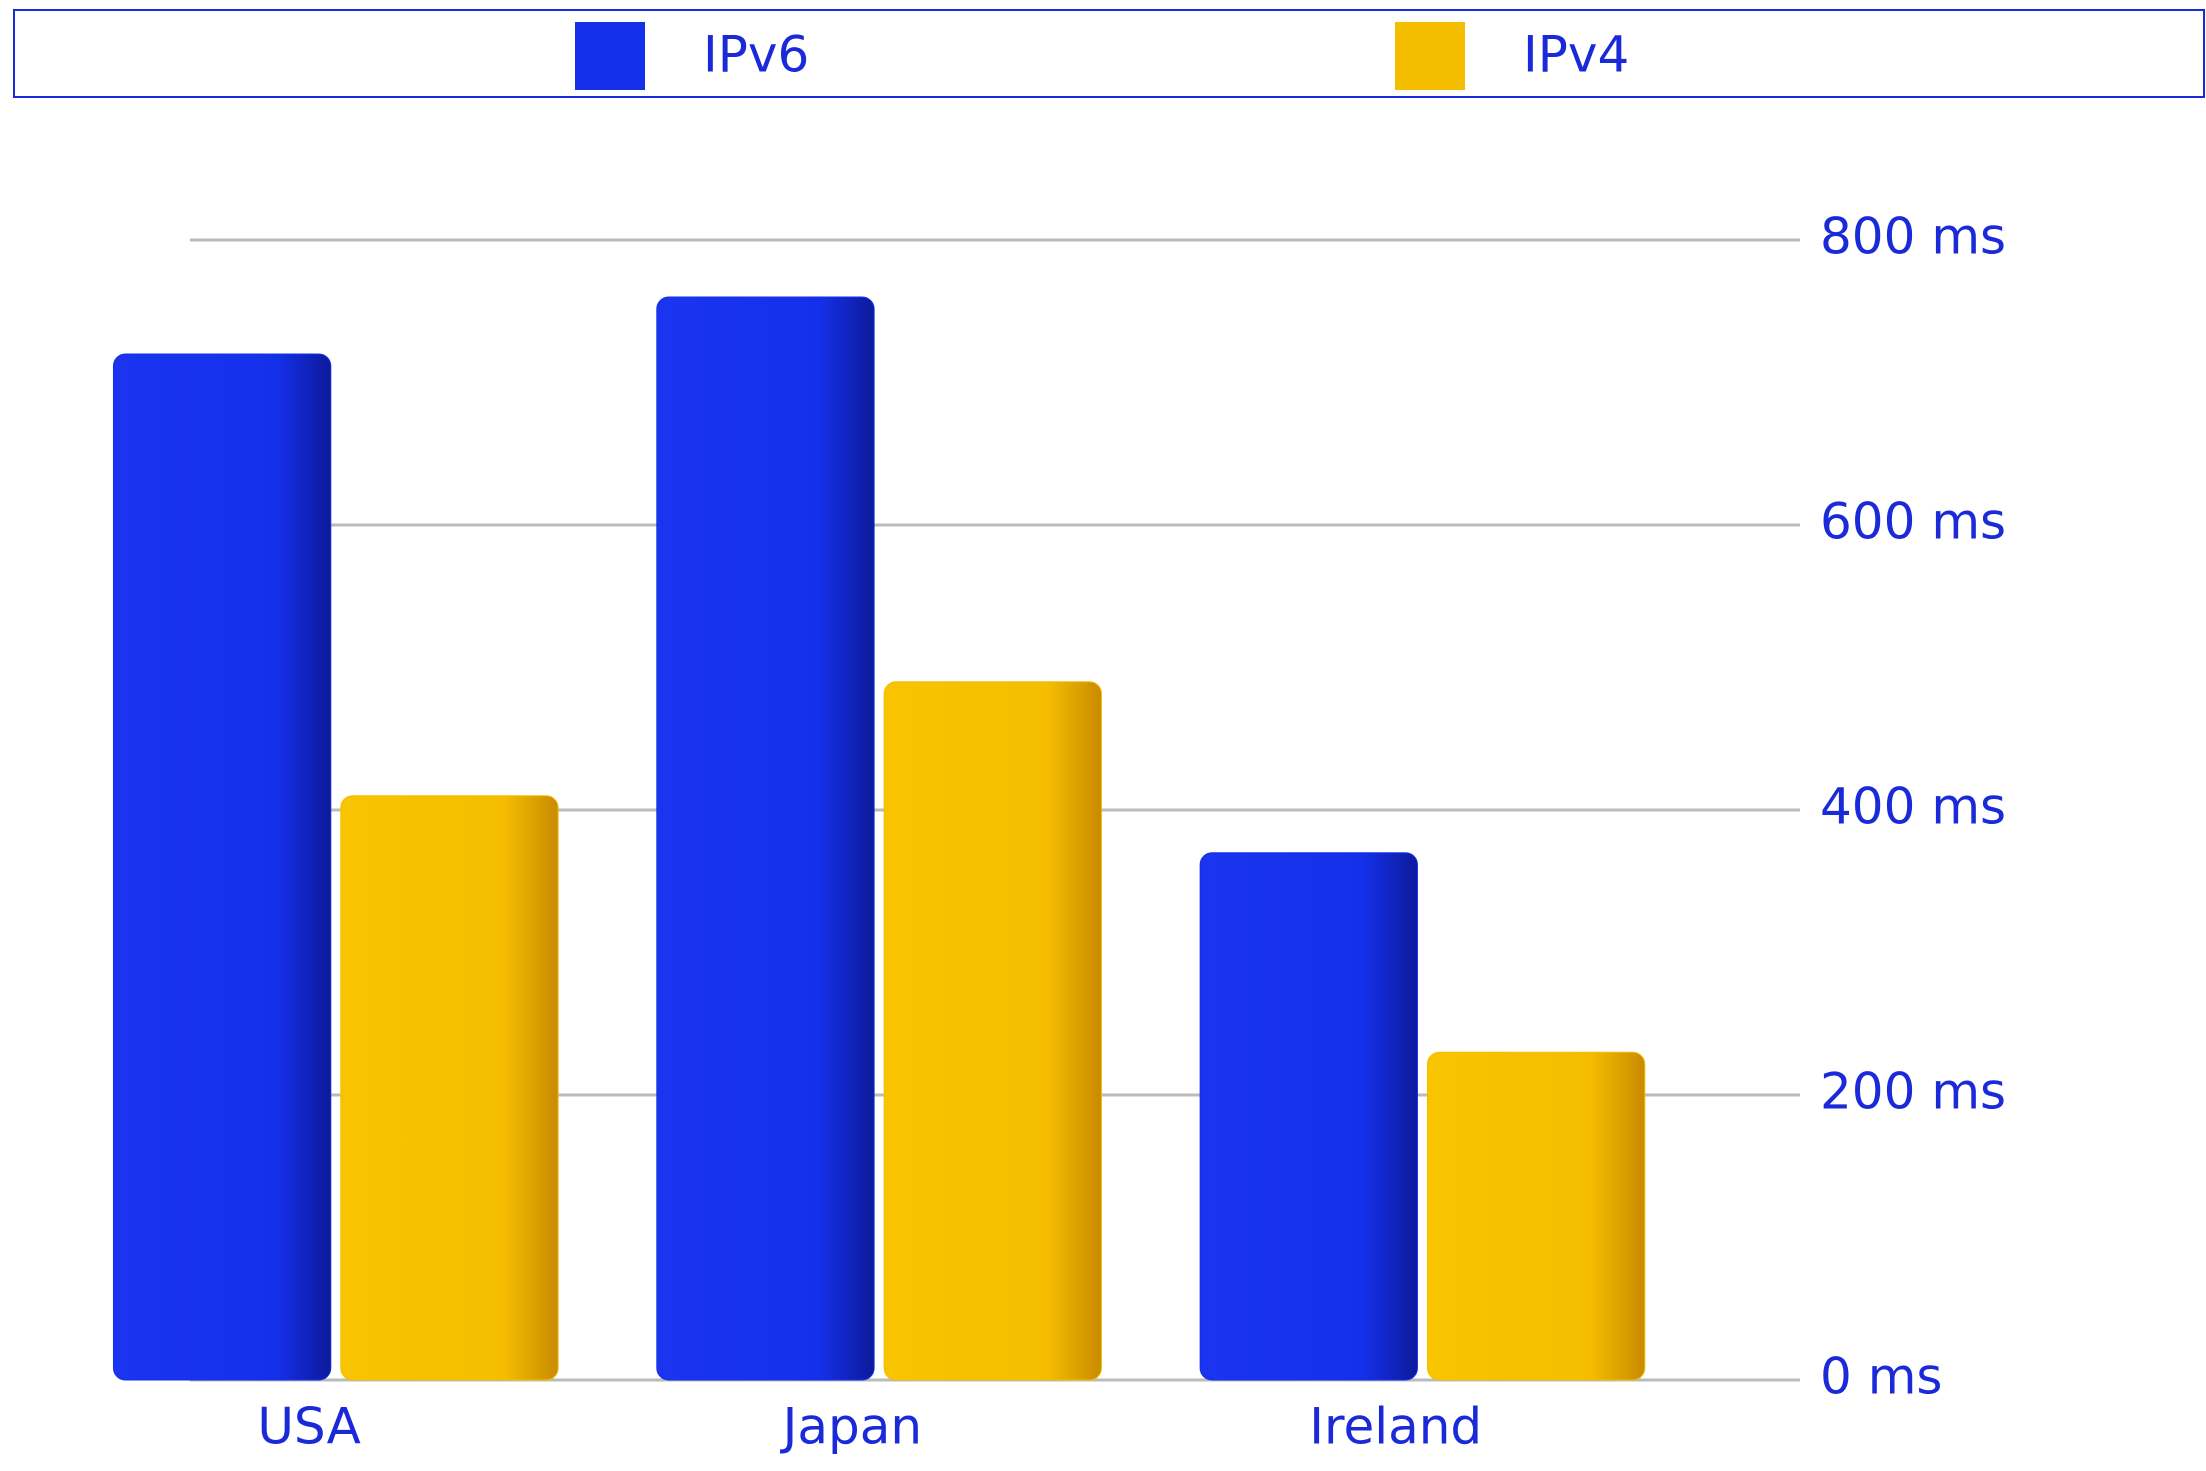  Describe the element at coordinates (1109, 53) in the screenshot. I see `legend-box` at that location.